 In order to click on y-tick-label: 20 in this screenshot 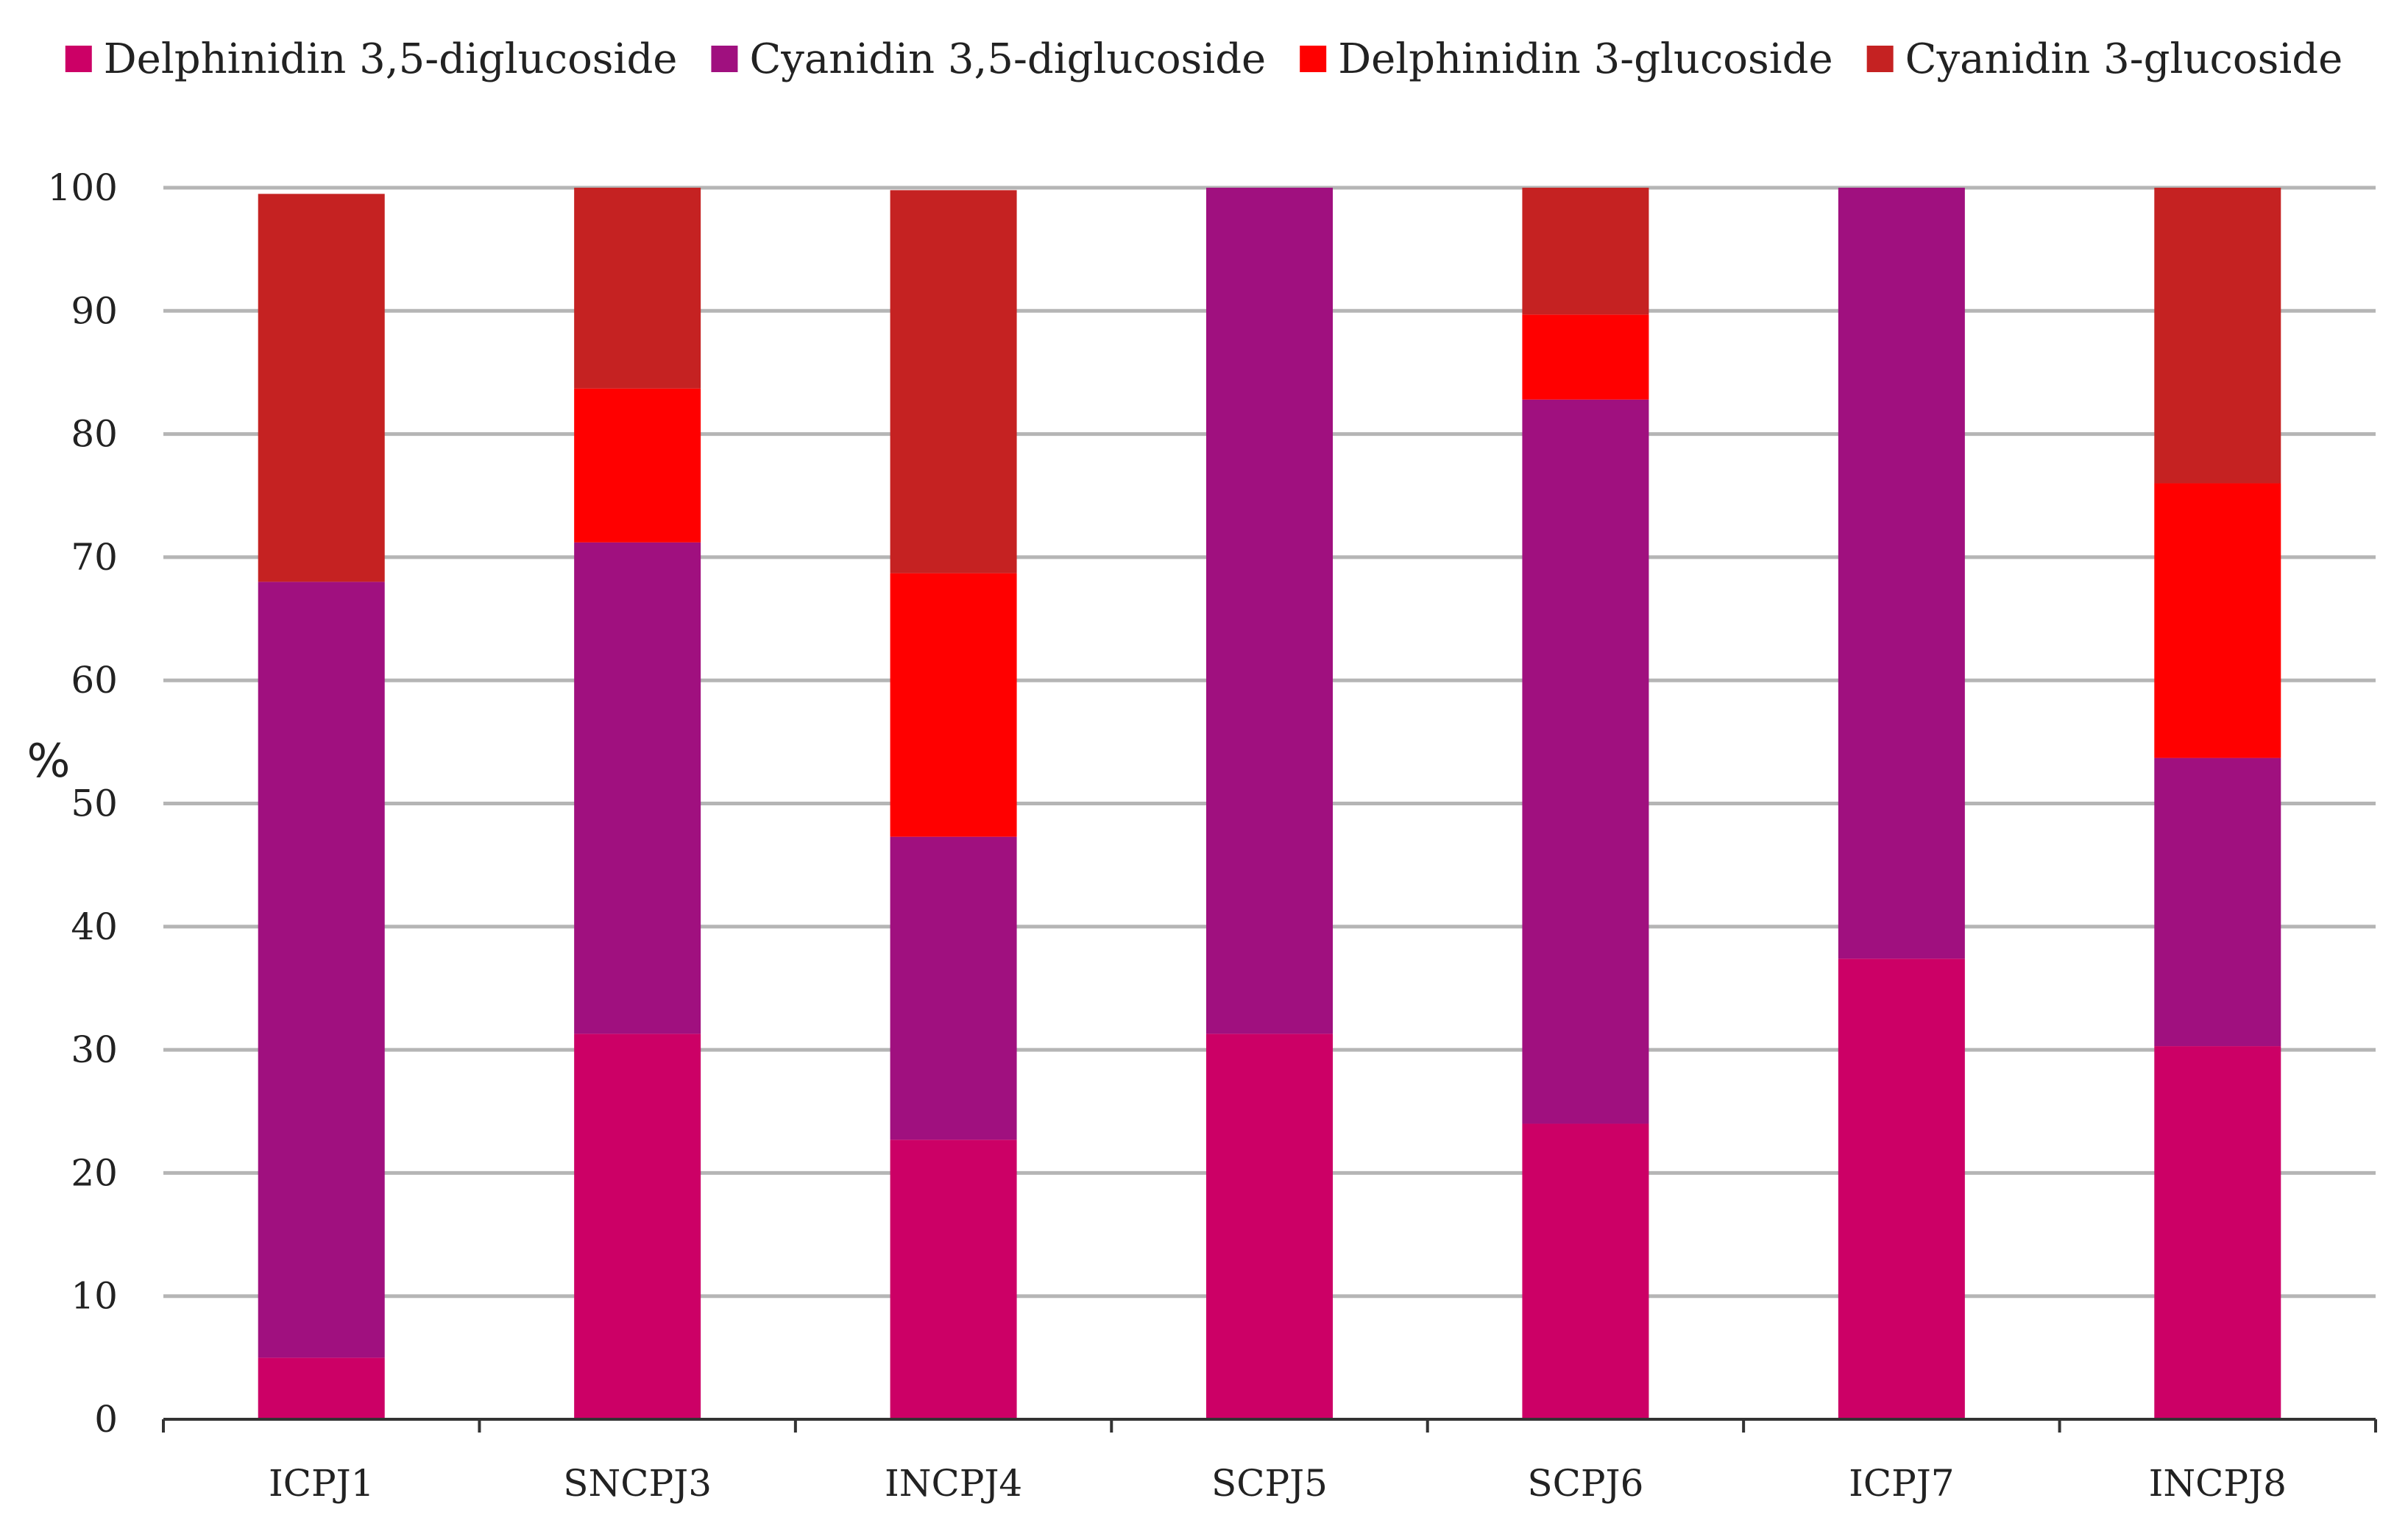, I will do `click(94, 1172)`.